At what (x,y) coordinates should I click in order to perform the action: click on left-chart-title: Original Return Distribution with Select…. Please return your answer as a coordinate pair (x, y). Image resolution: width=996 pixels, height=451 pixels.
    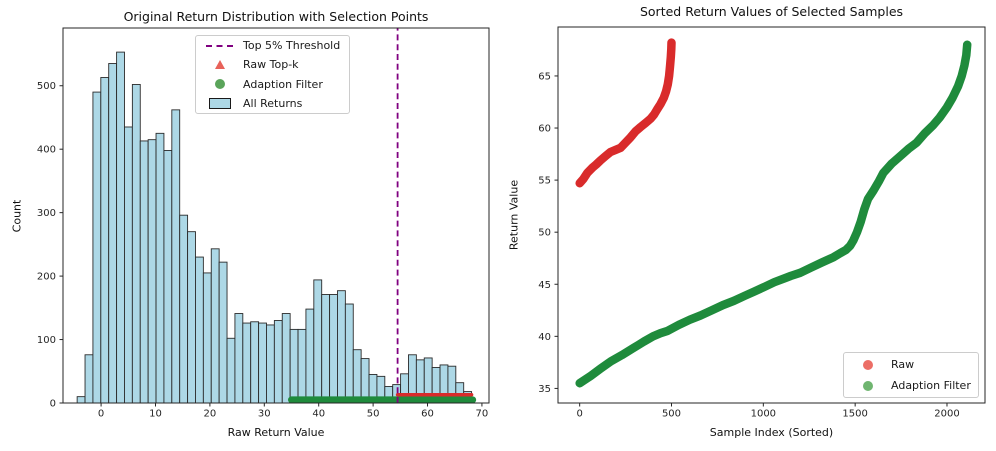
    Looking at the image, I should click on (276, 16).